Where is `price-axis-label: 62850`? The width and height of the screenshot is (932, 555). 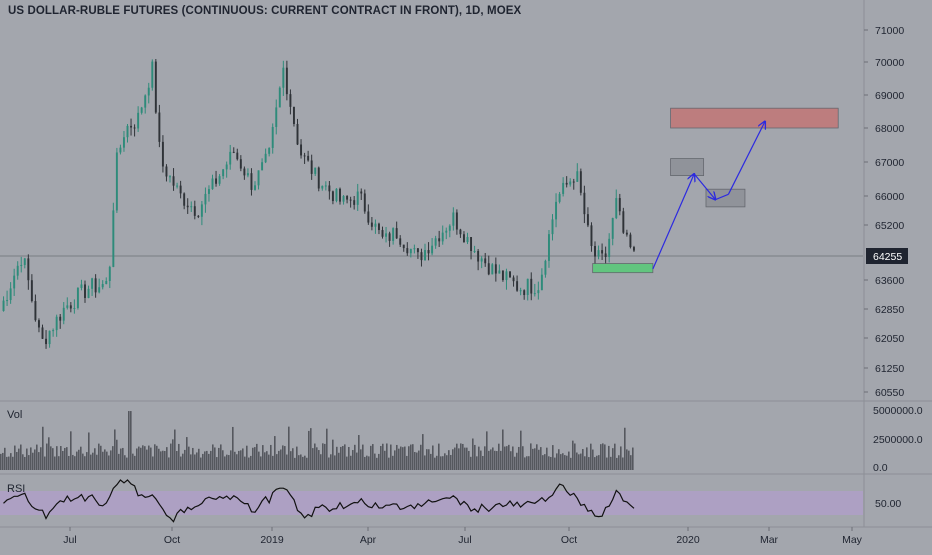 price-axis-label: 62850 is located at coordinates (889, 310).